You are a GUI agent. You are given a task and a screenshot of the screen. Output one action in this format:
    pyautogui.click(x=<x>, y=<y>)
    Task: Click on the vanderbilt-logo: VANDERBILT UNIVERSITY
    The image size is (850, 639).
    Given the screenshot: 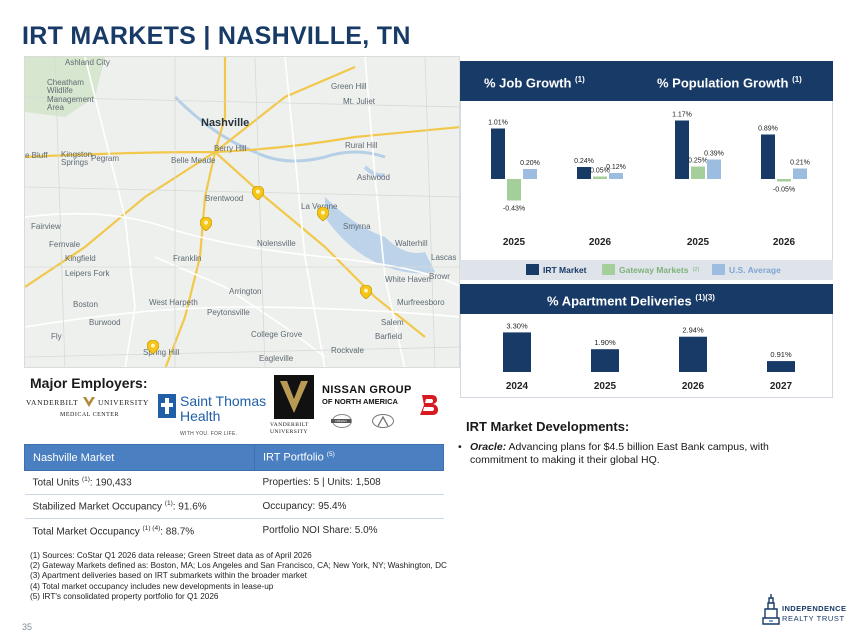 What is the action you would take?
    pyautogui.click(x=295, y=406)
    